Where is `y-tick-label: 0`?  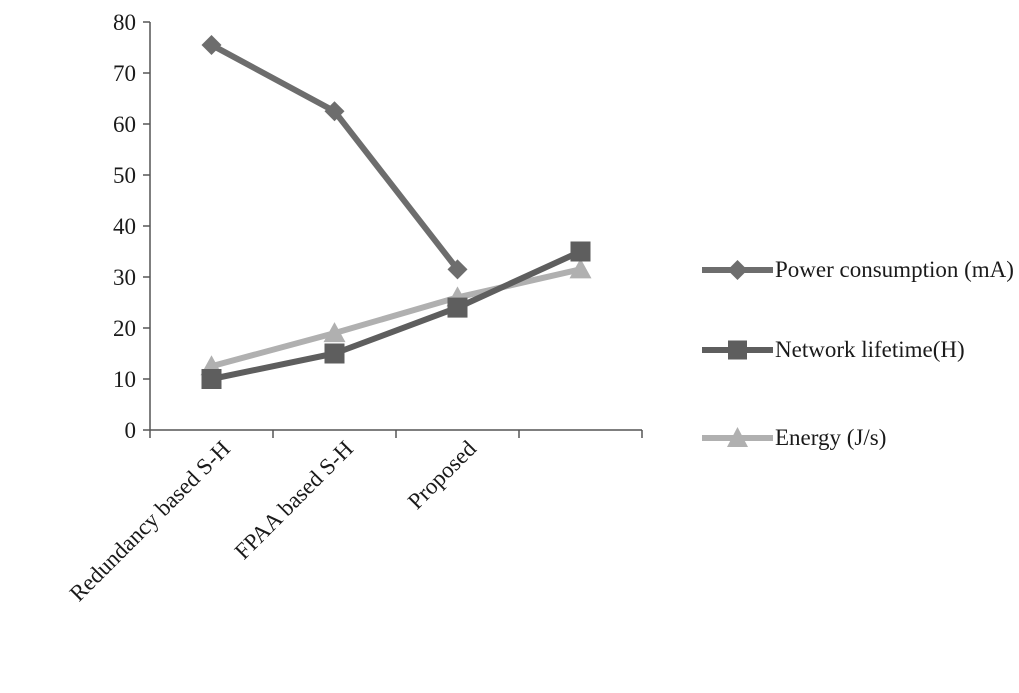
y-tick-label: 0 is located at coordinates (131, 430).